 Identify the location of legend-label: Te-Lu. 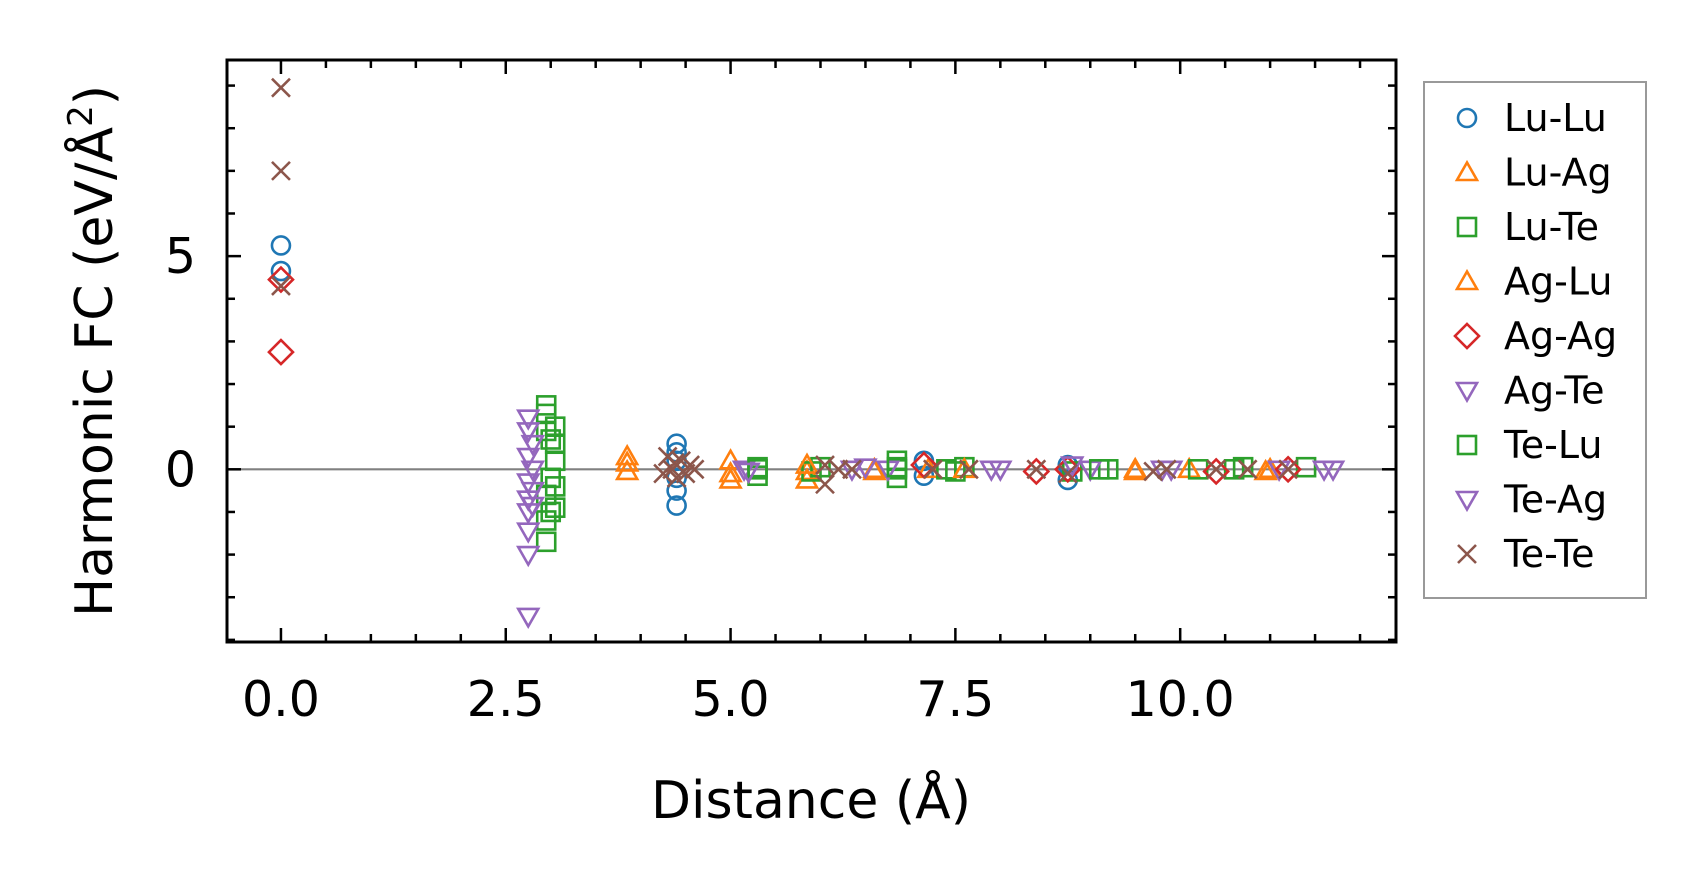
(1552, 445).